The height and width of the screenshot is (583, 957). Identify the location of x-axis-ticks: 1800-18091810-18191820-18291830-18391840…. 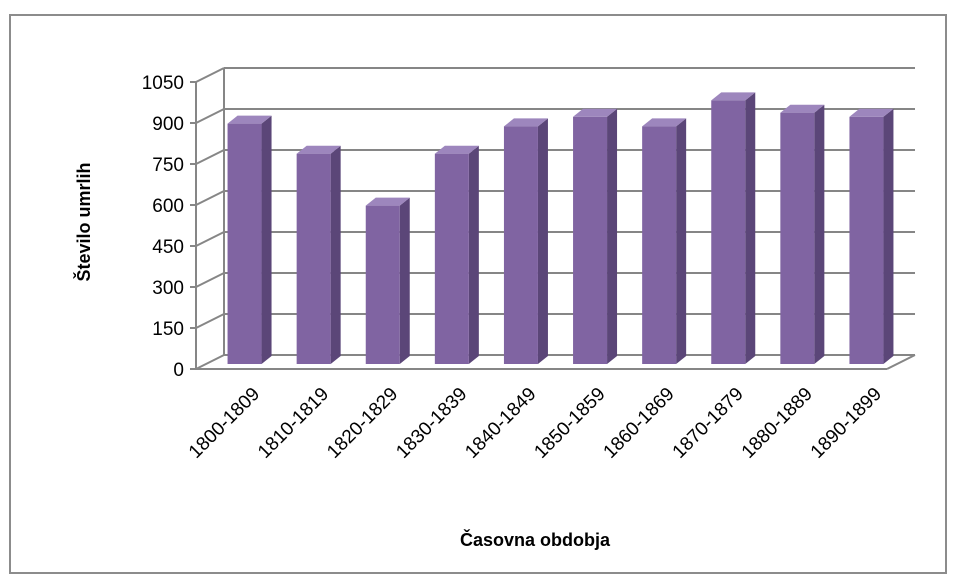
(535, 423).